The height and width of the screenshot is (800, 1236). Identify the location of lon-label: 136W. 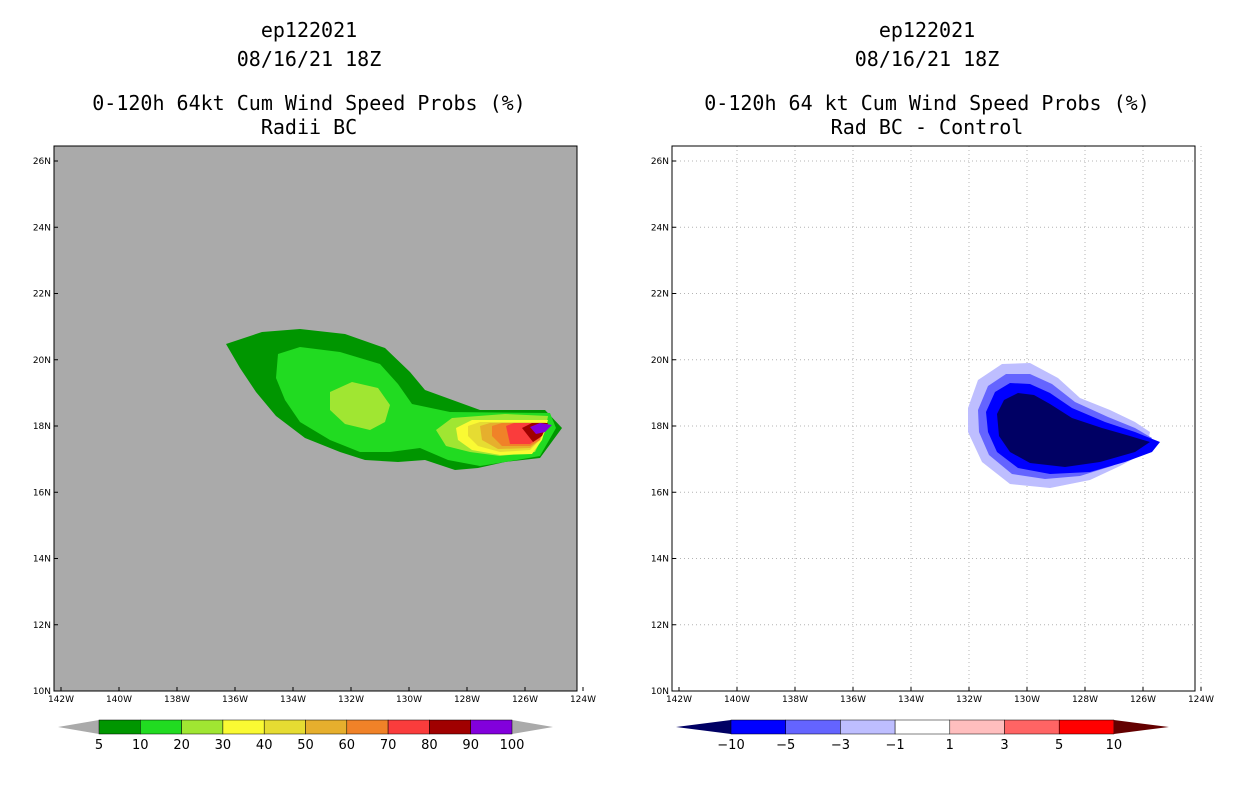
(853, 700).